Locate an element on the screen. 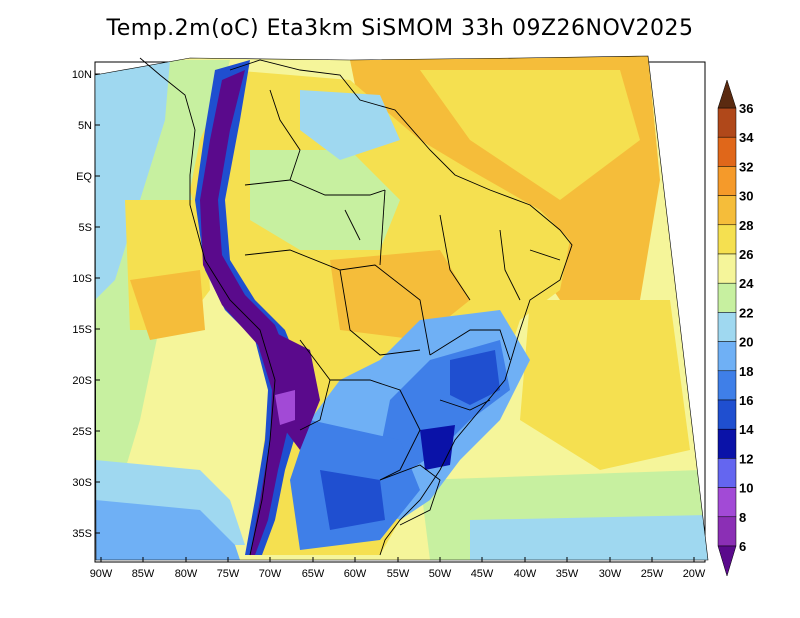 This screenshot has height=618, width=800. lon-label: 35W is located at coordinates (567, 574).